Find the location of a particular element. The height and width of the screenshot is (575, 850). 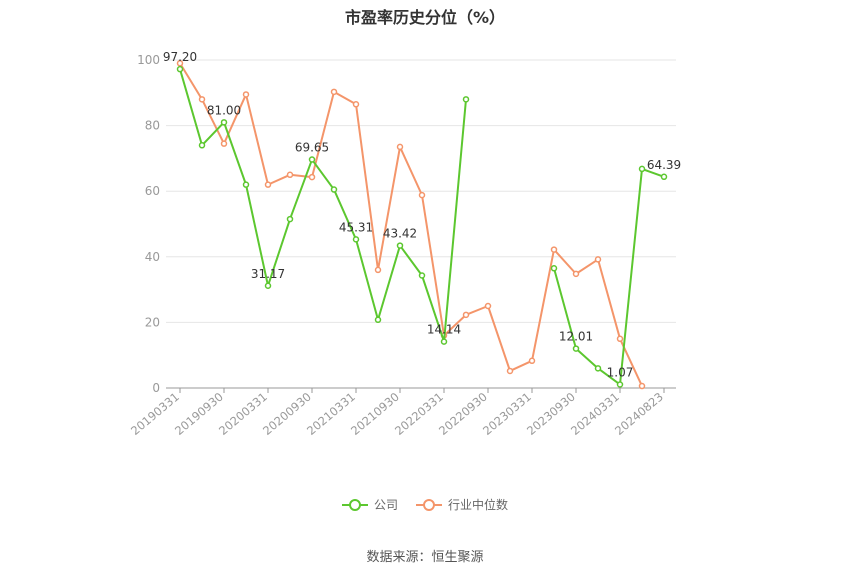

legend: 公司 行业中位数 is located at coordinates (425, 504).